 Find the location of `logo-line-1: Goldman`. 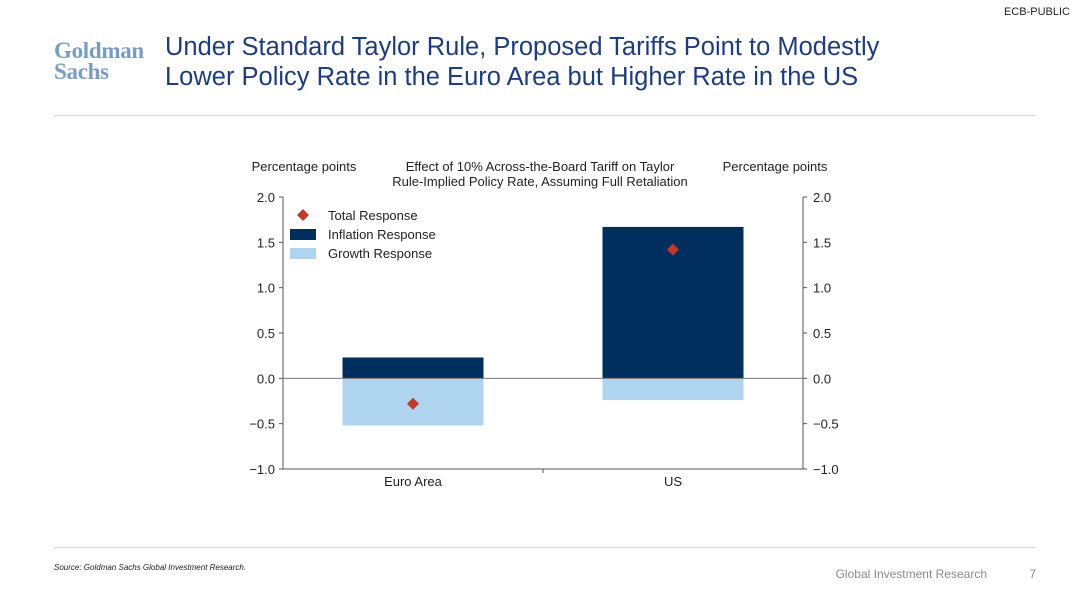

logo-line-1: Goldman is located at coordinates (99, 50).